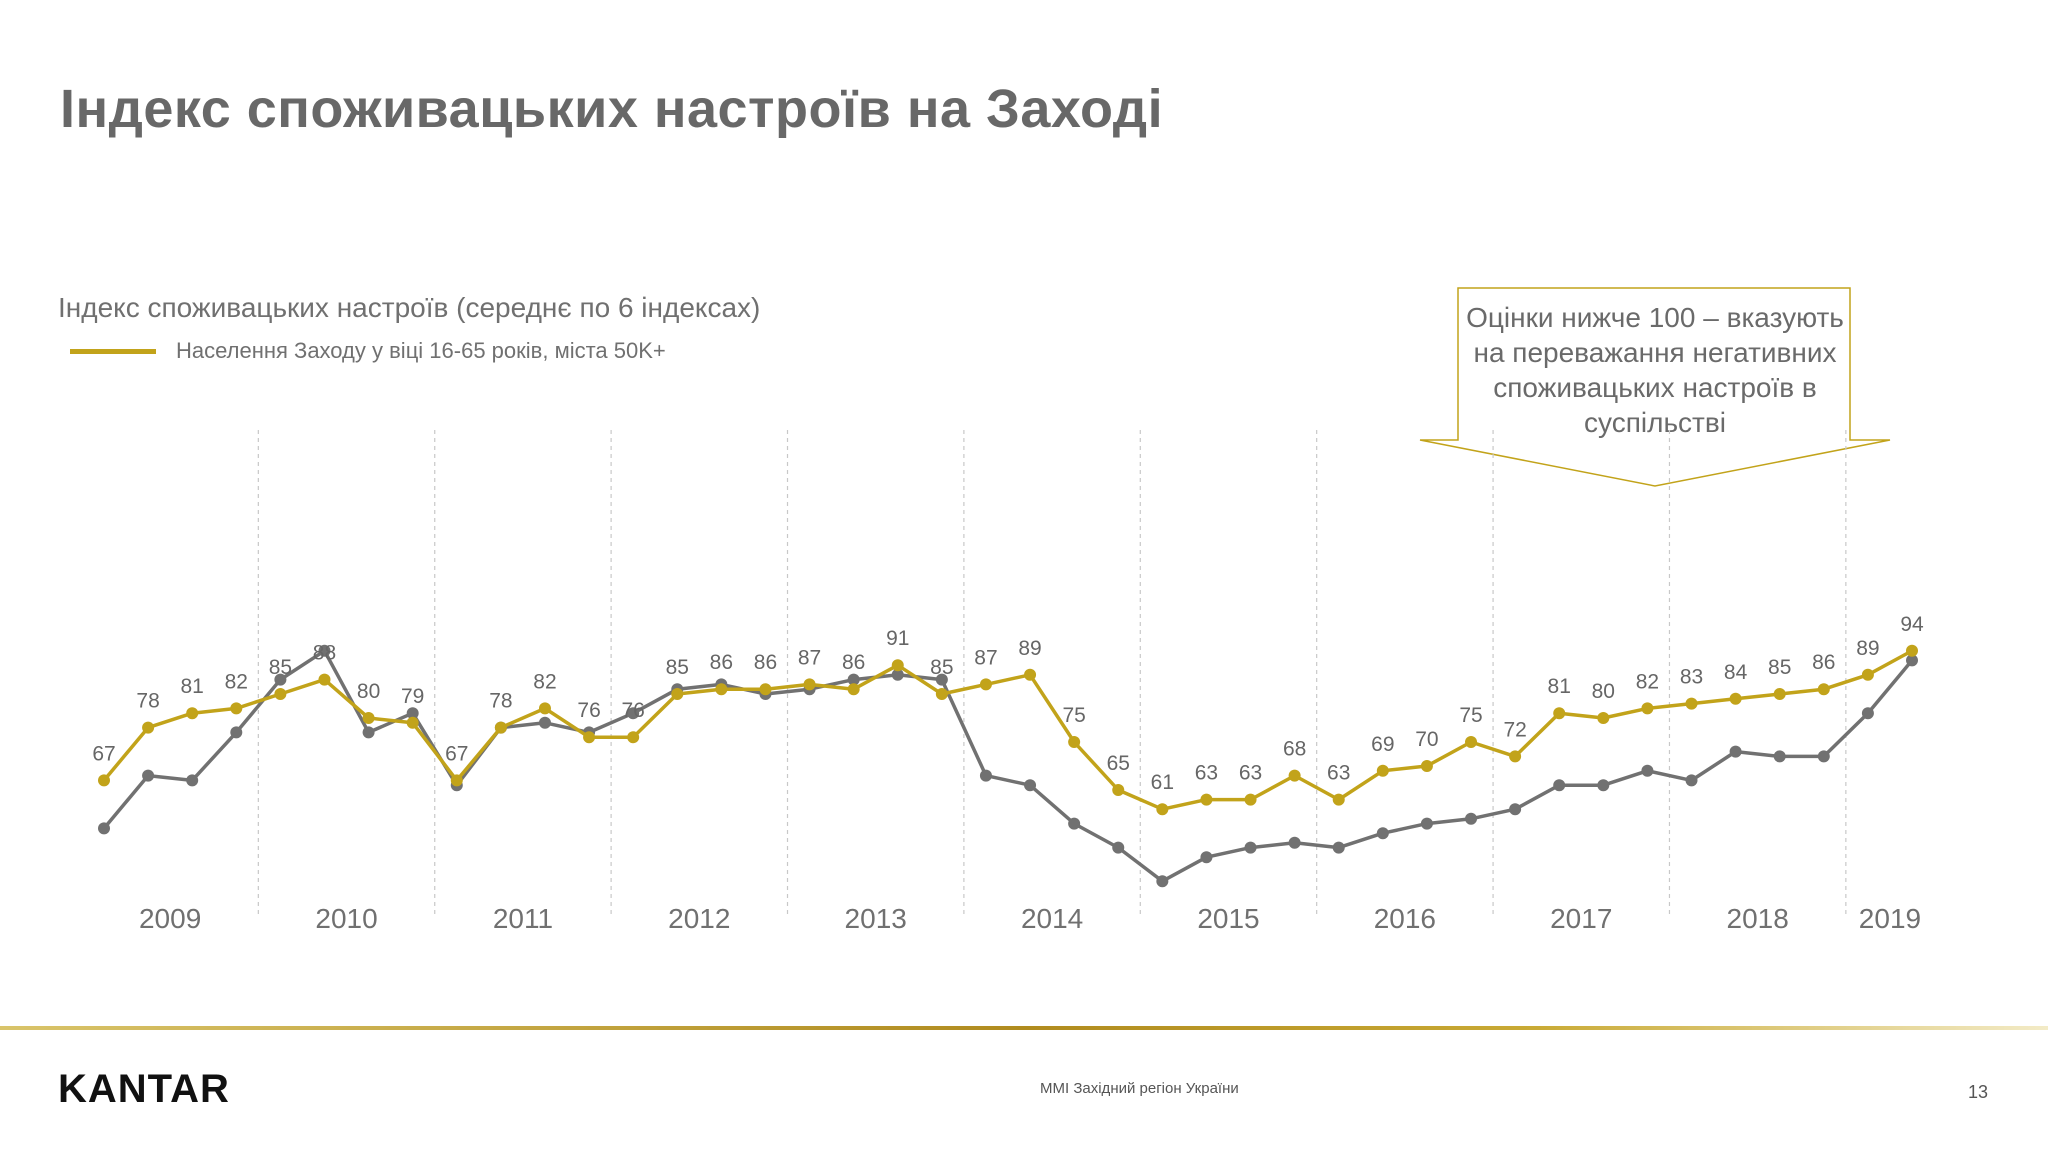 The width and height of the screenshot is (2048, 1152). Describe the element at coordinates (412, 696) in the screenshot. I see `data-label: 79` at that location.